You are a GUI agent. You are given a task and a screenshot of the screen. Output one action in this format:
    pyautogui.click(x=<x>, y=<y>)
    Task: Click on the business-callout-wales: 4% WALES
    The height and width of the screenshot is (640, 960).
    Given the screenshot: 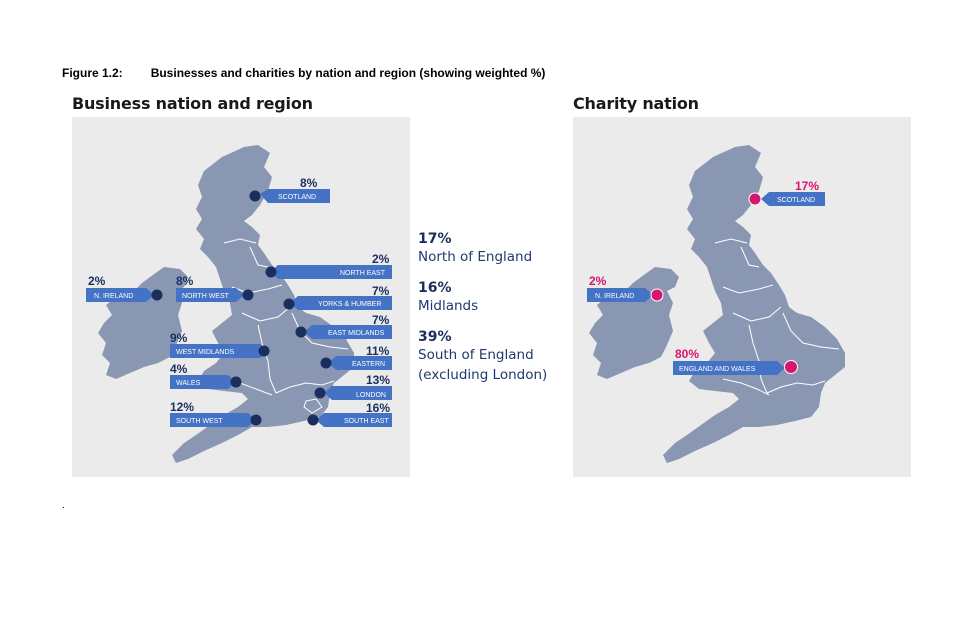 What is the action you would take?
    pyautogui.click(x=206, y=375)
    